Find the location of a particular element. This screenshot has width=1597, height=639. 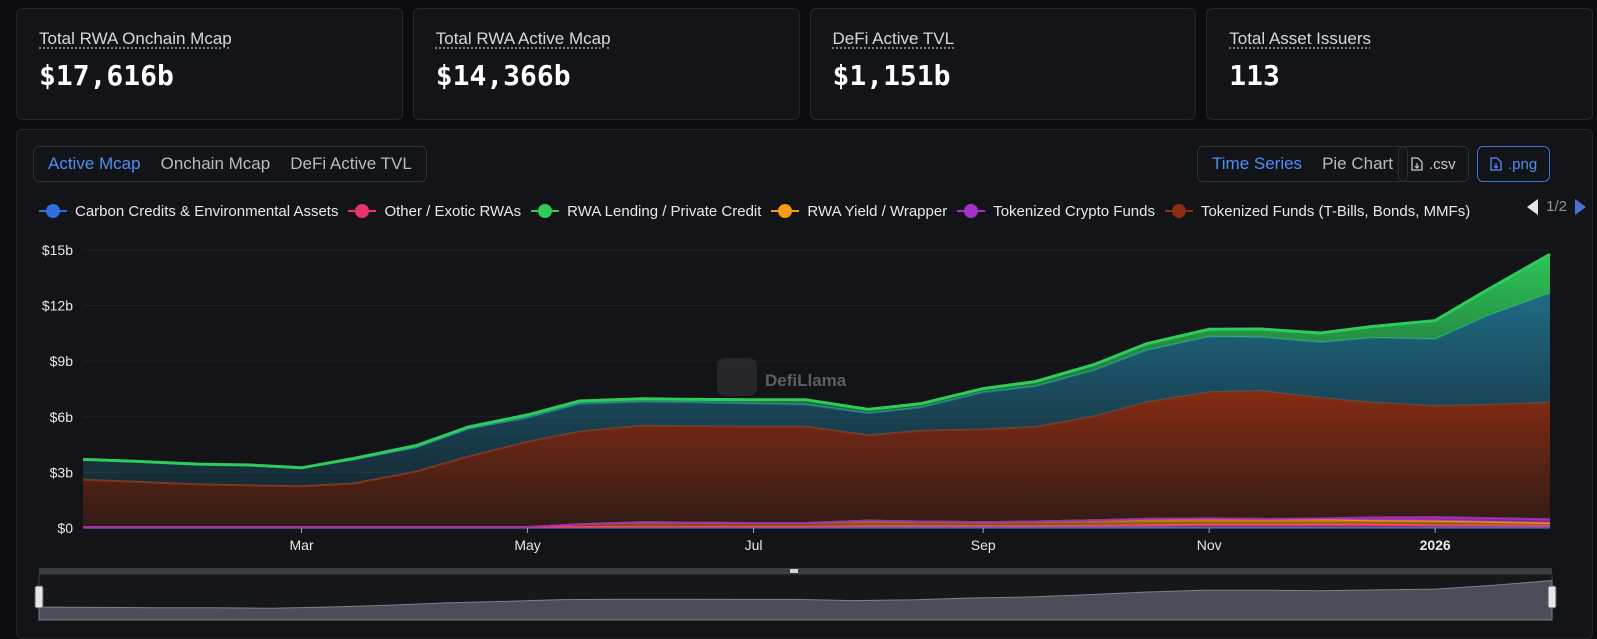

legend-page-indicator: 1/2 is located at coordinates (1556, 206).